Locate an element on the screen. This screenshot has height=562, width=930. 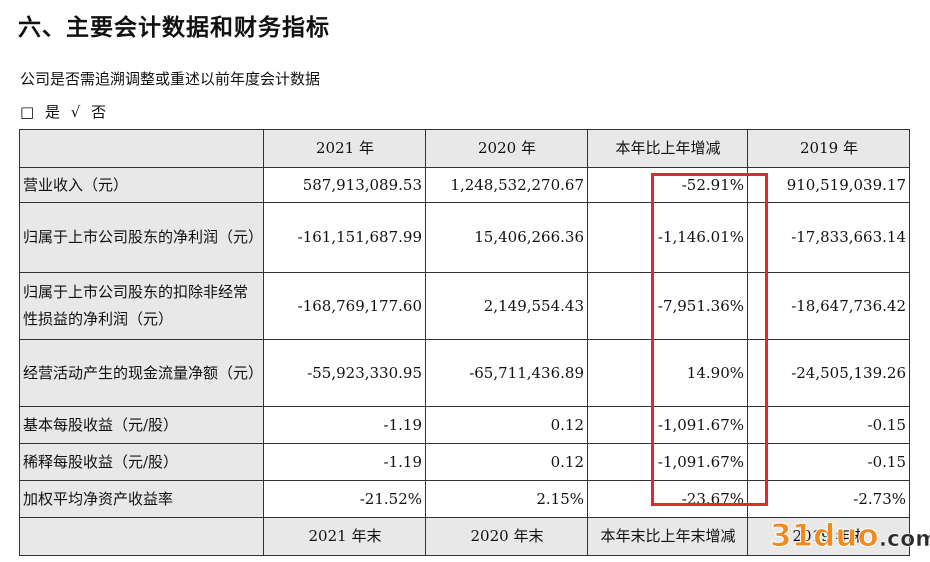
cell-value: 910,519,039.17 is located at coordinates (828, 185).